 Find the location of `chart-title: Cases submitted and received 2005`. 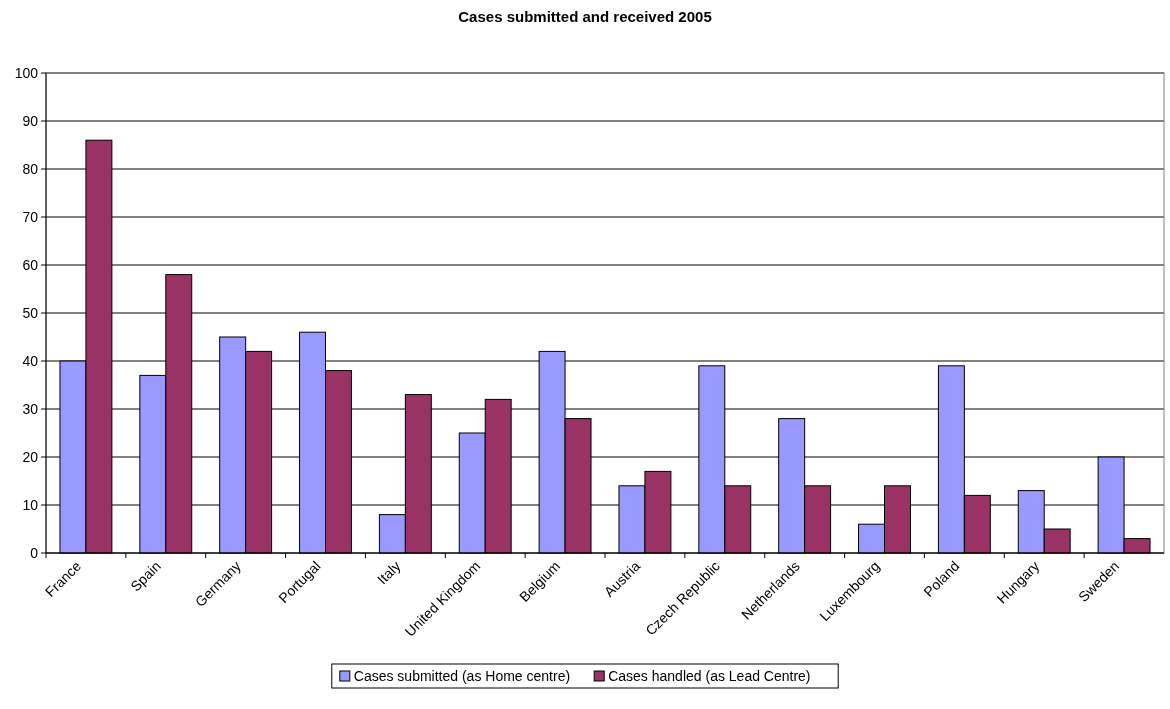

chart-title: Cases submitted and received 2005 is located at coordinates (585, 16).